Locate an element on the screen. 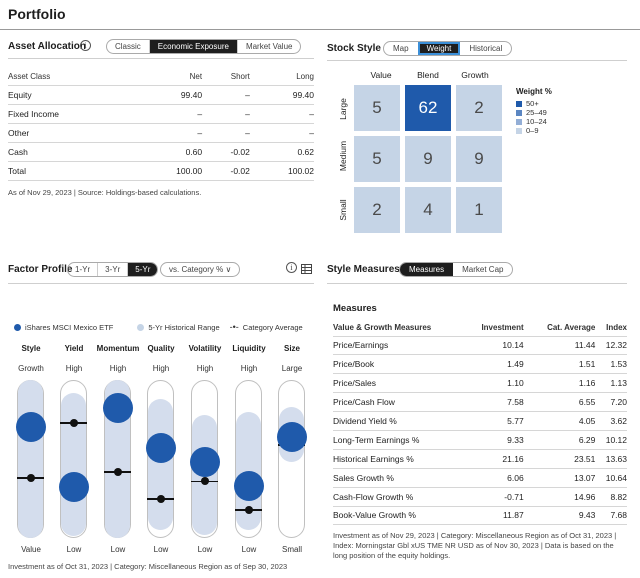  row-label-medium: Medium is located at coordinates (343, 156).